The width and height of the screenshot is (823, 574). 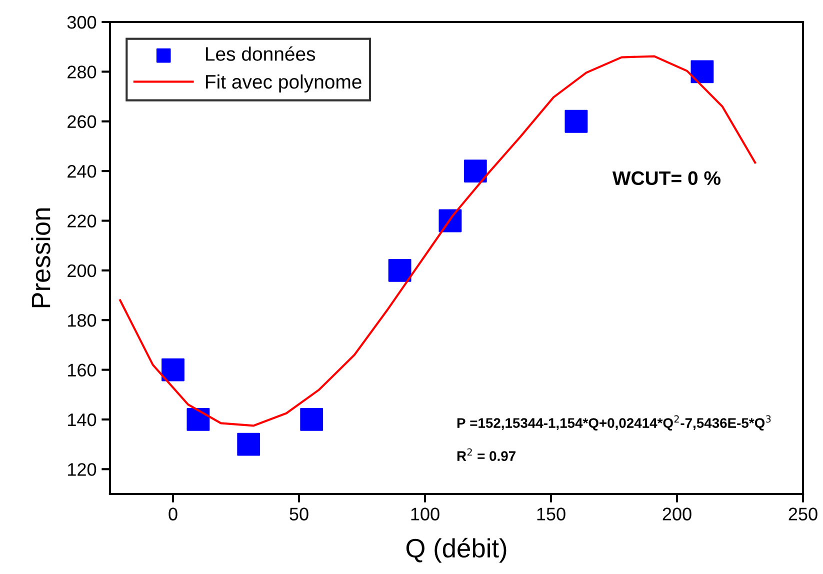 I want to click on y-axis-title: Pression, so click(x=40, y=258).